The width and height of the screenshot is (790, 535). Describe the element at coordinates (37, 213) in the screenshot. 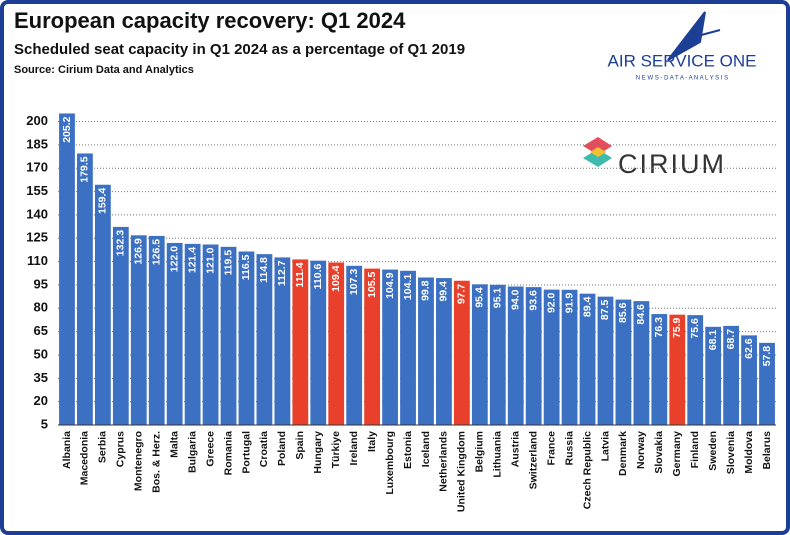

I see `y-tick-label: 140` at that location.